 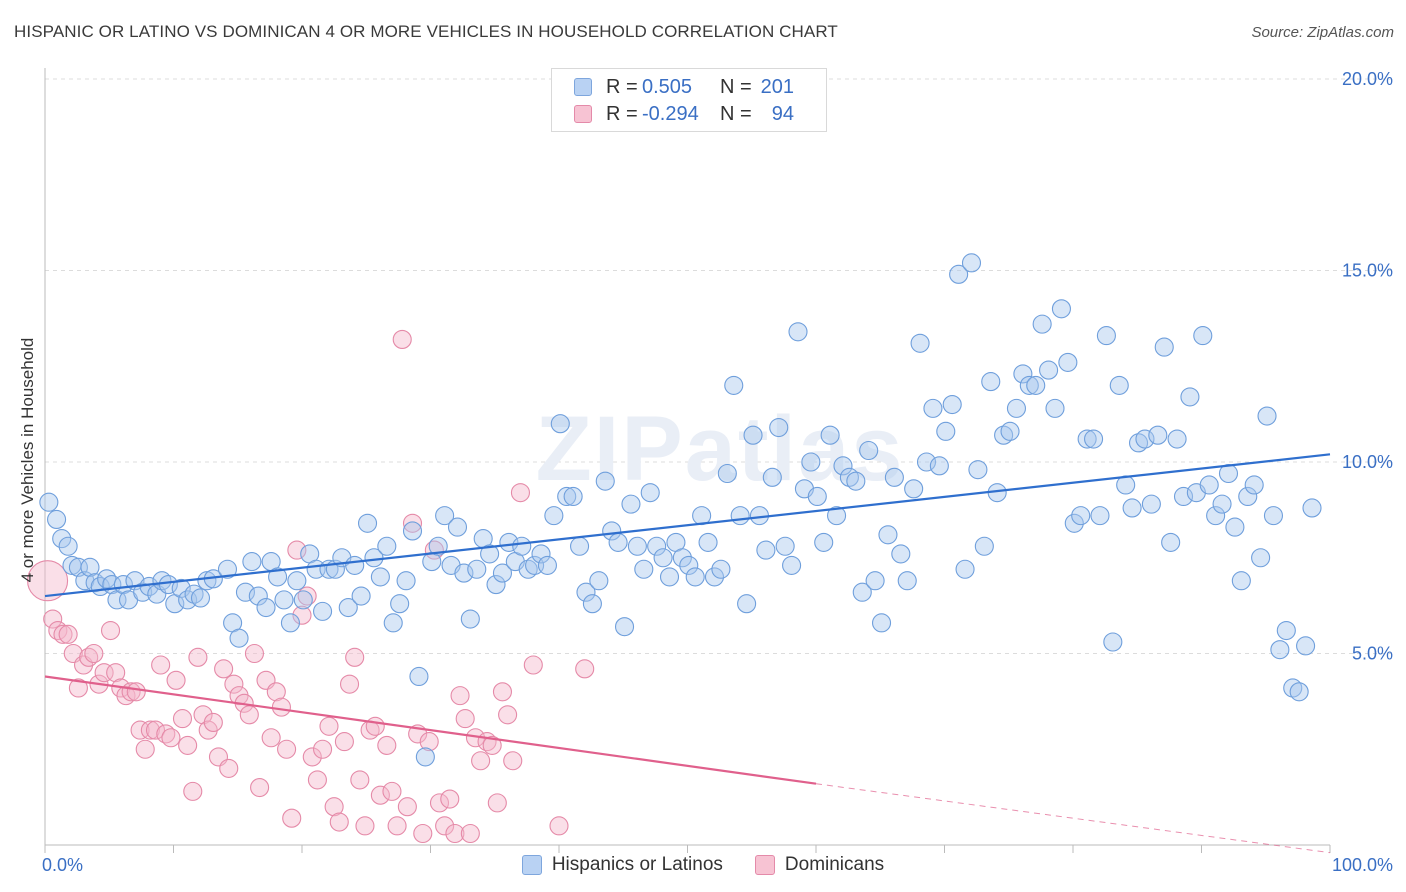 I want to click on trend-line-dominican-extension, so click(x=1073, y=818).